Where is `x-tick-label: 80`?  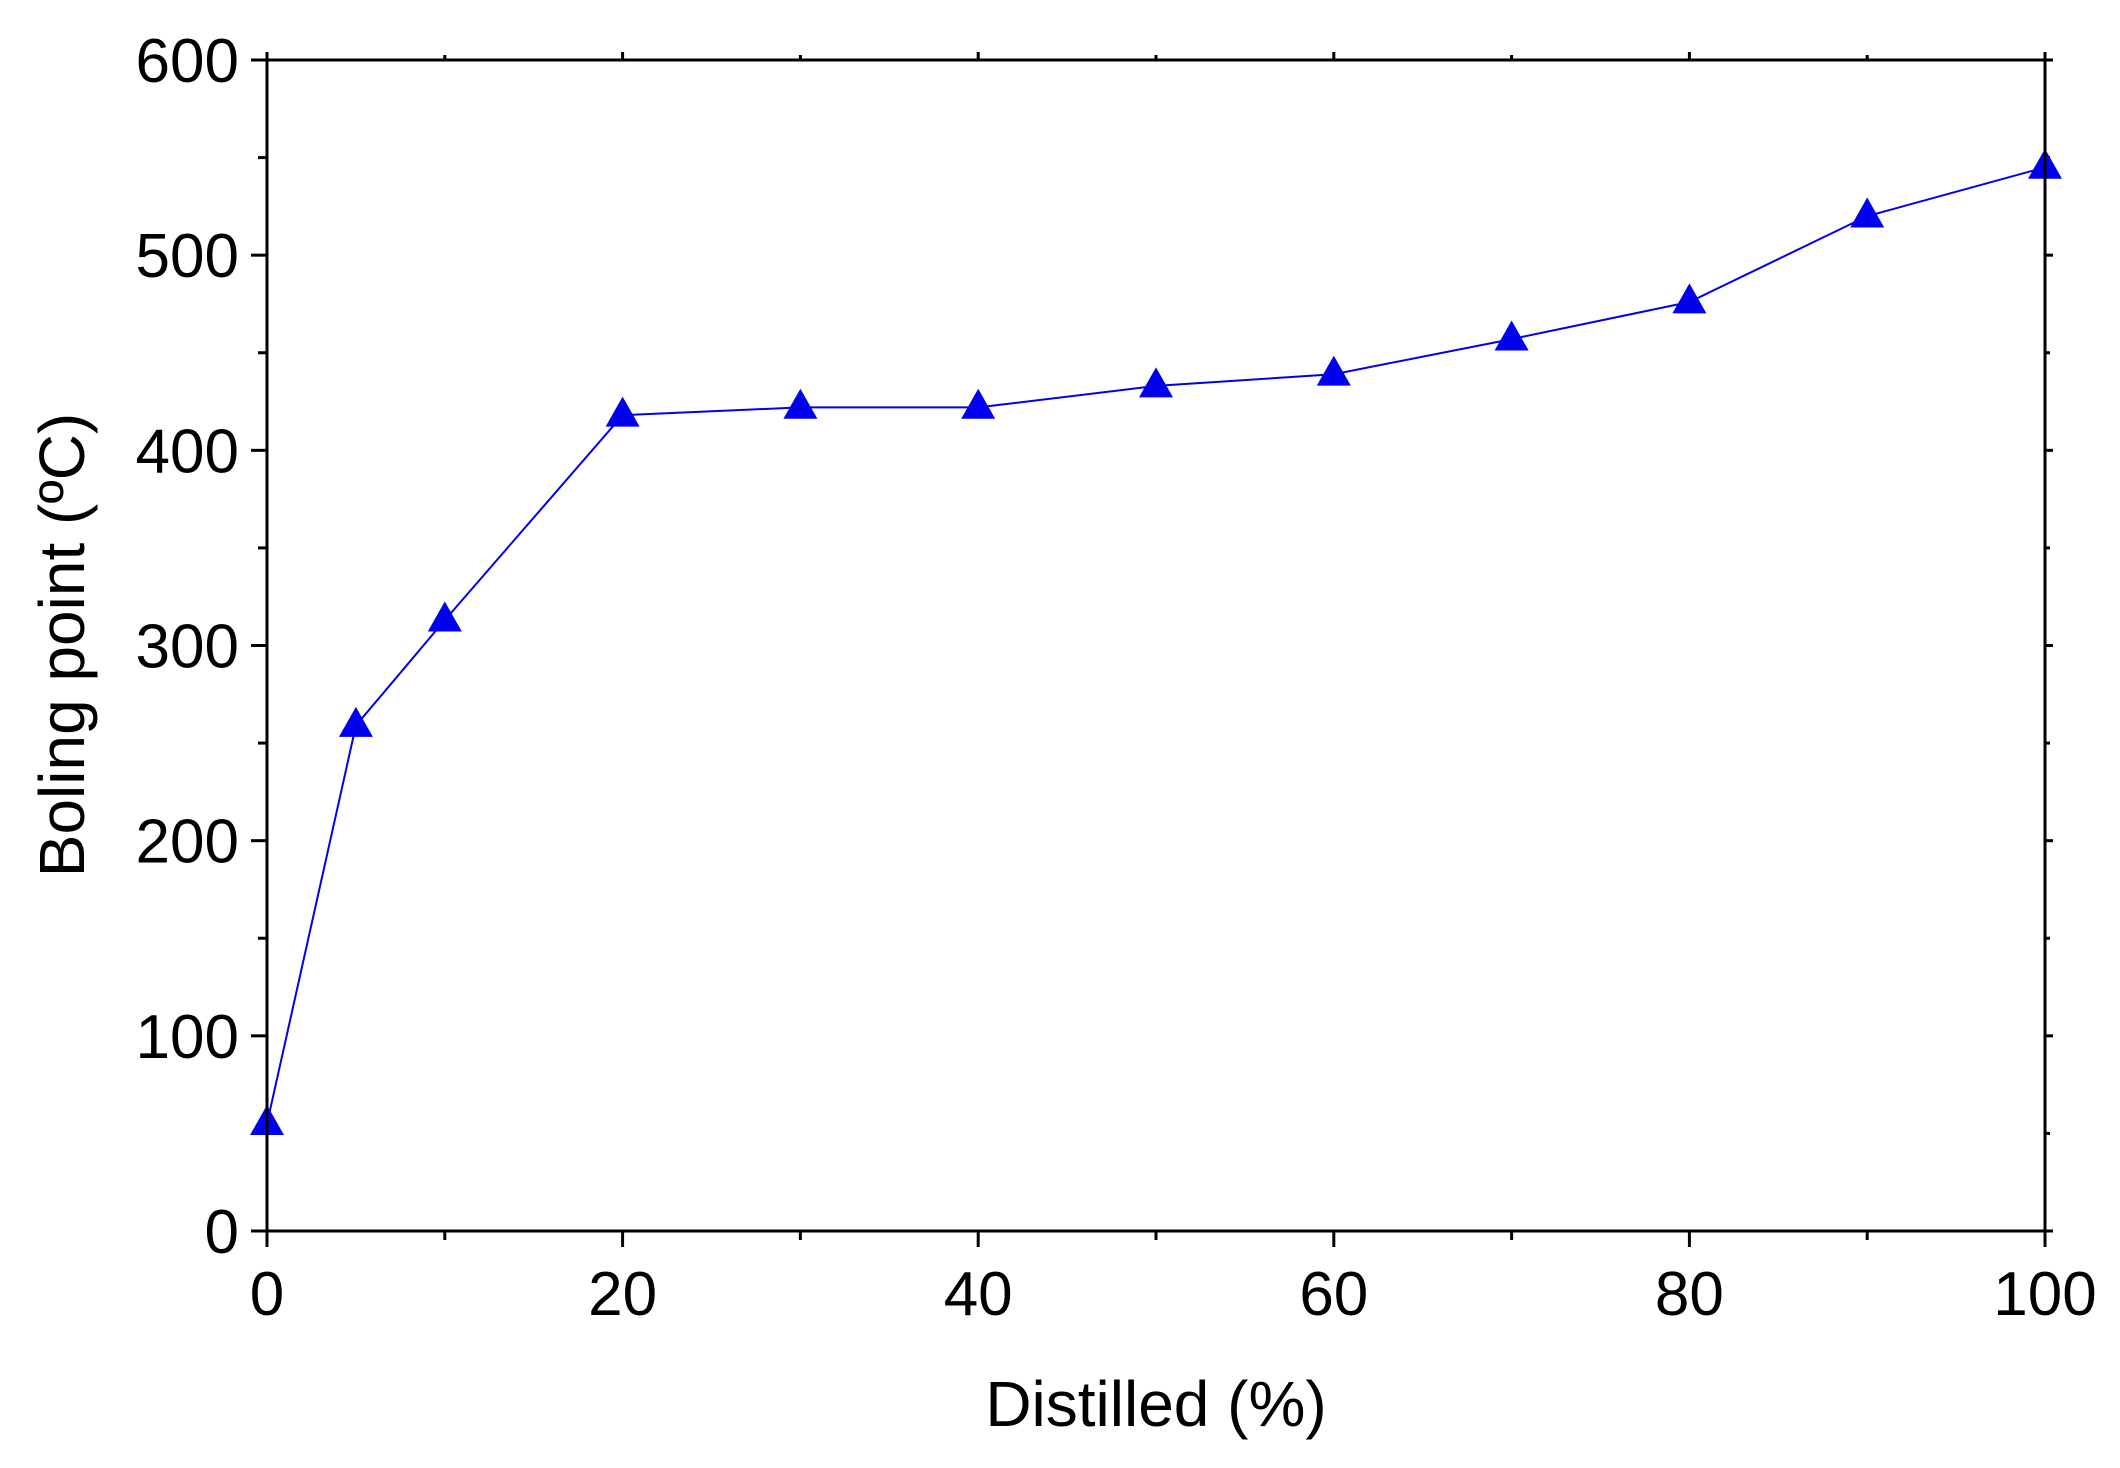
x-tick-label: 80 is located at coordinates (1689, 1294).